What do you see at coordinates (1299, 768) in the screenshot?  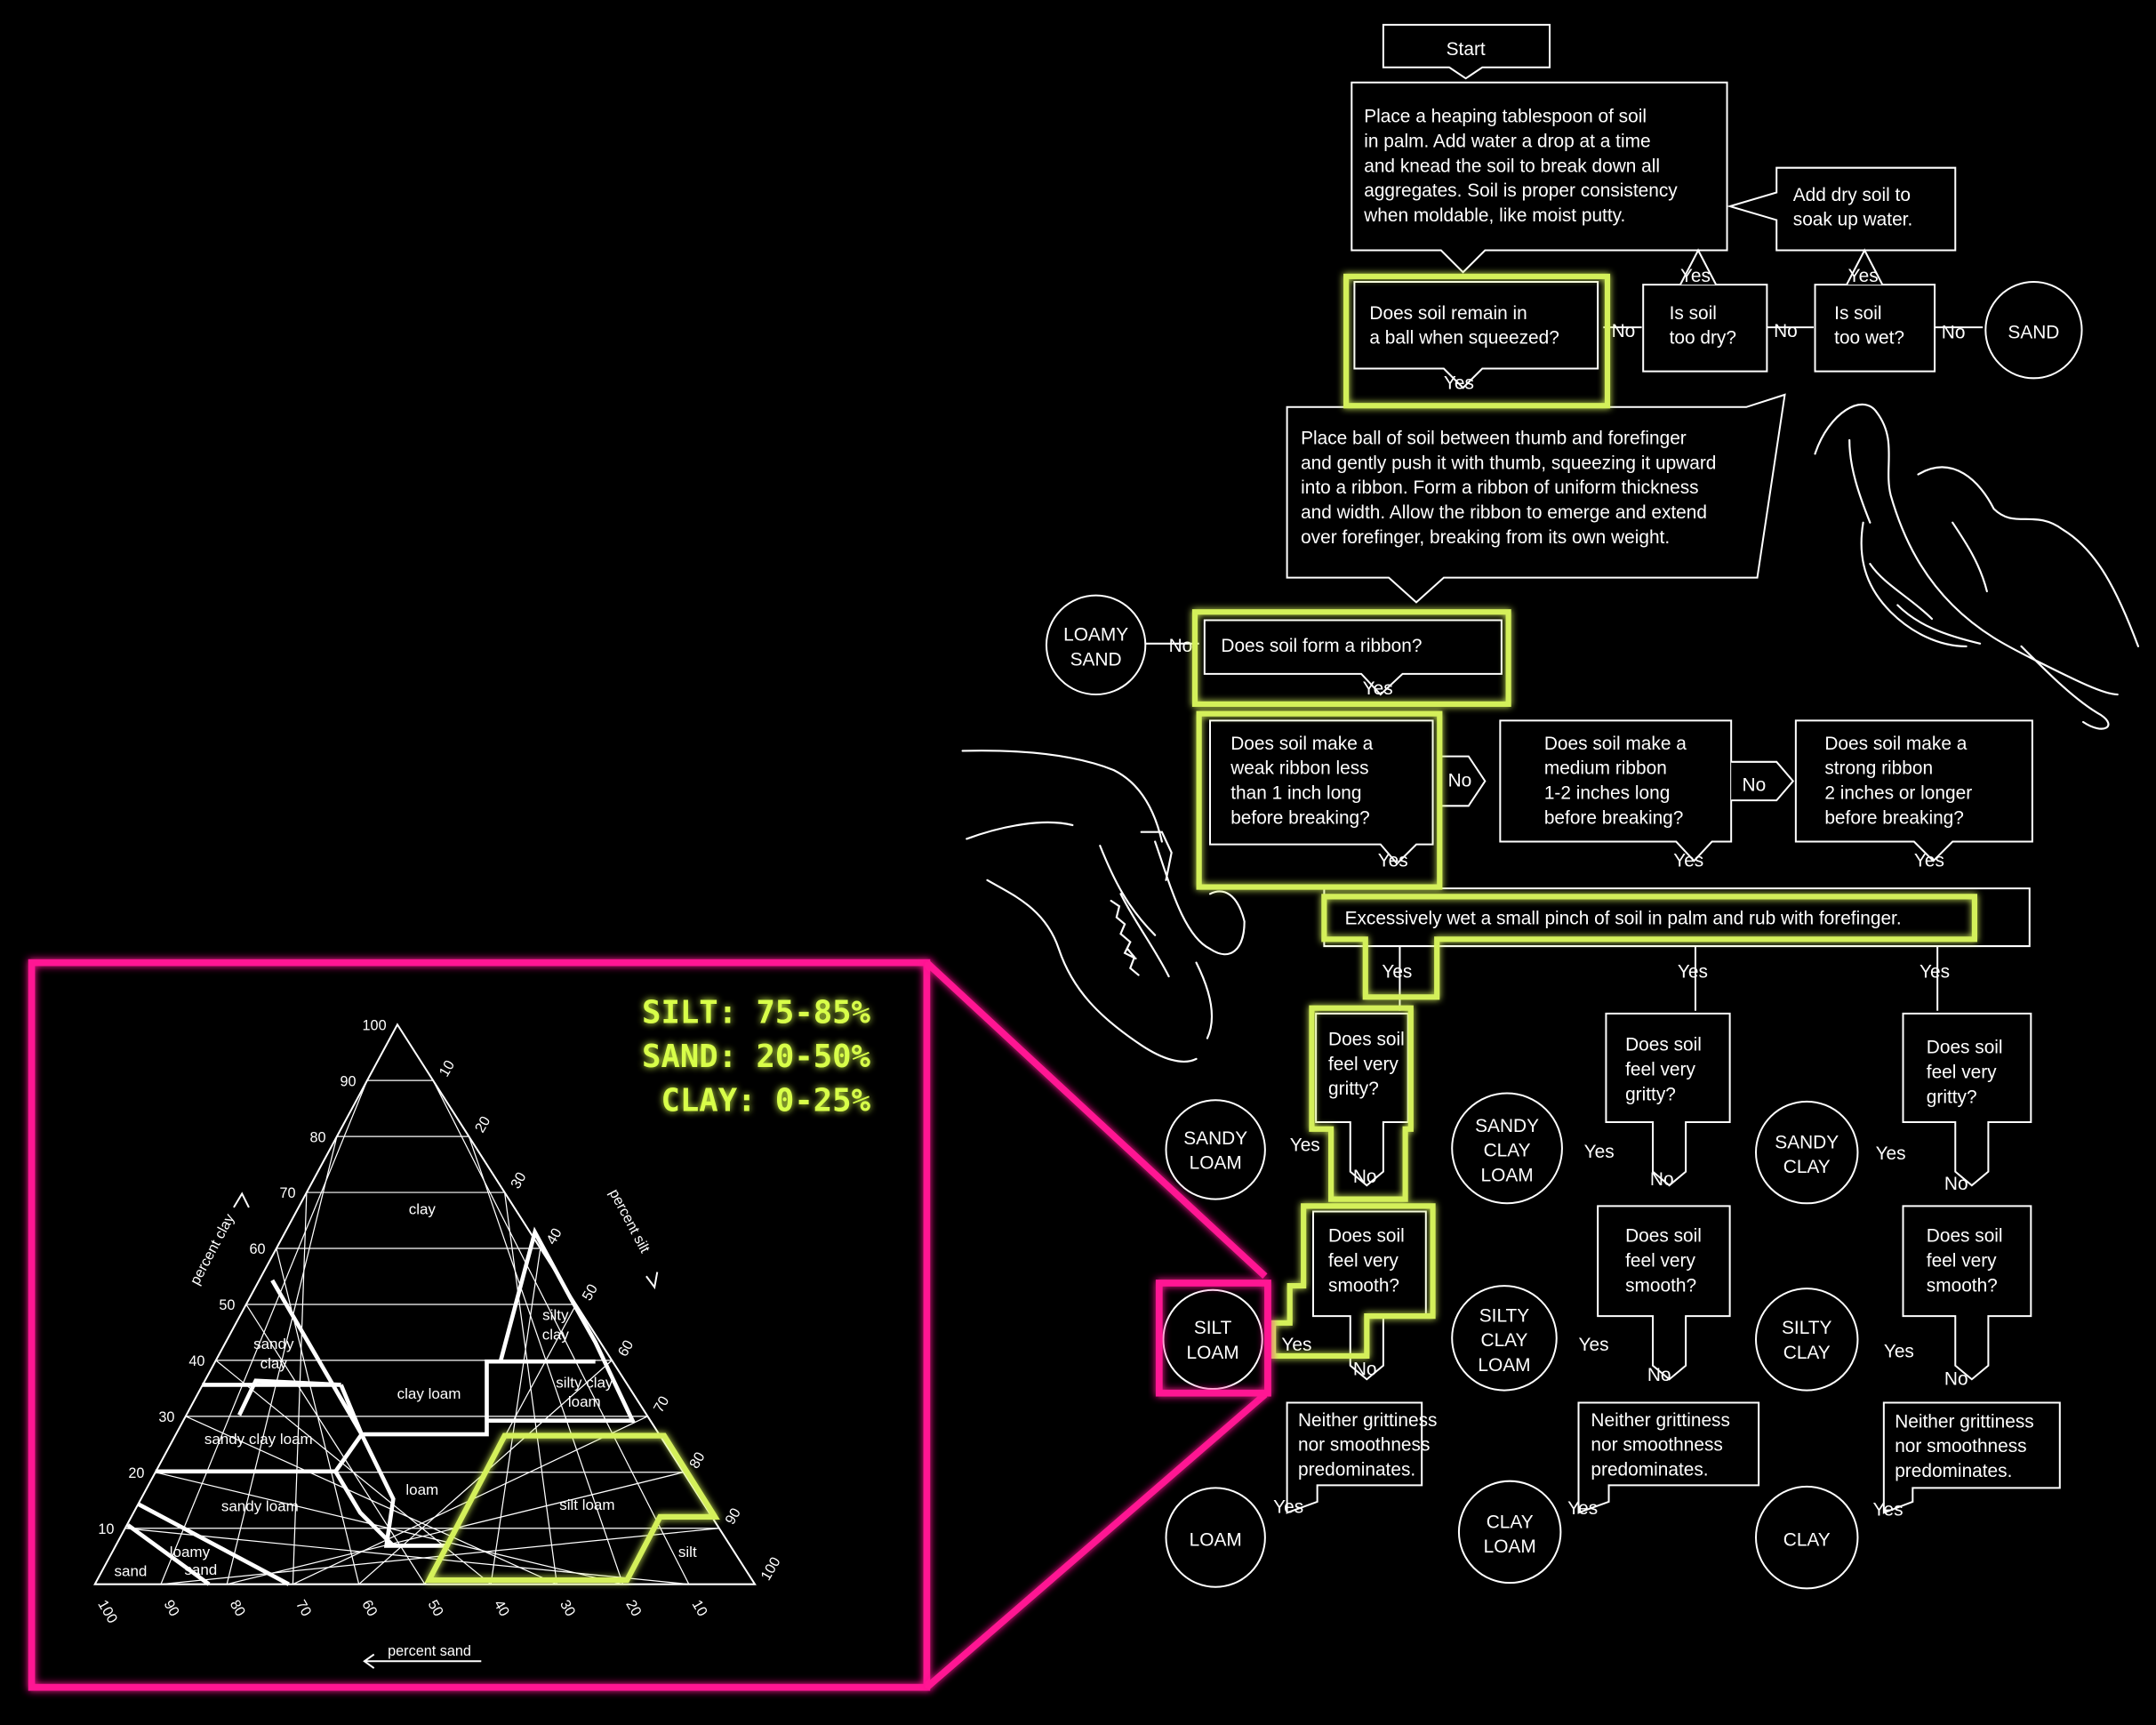 I see `svg-text: weak ribbon less` at bounding box center [1299, 768].